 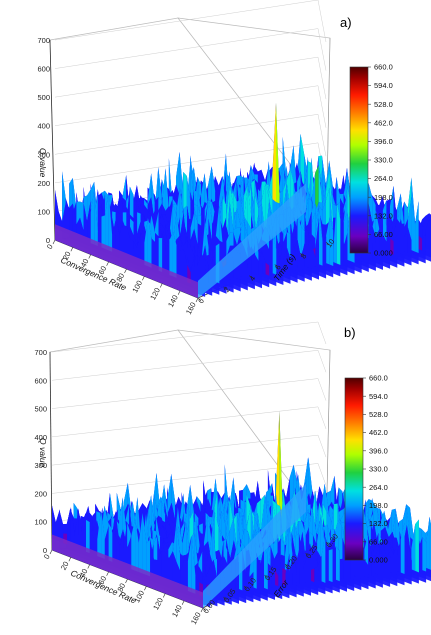 I want to click on colorbar-tick-label: 330.0, so click(x=378, y=469).